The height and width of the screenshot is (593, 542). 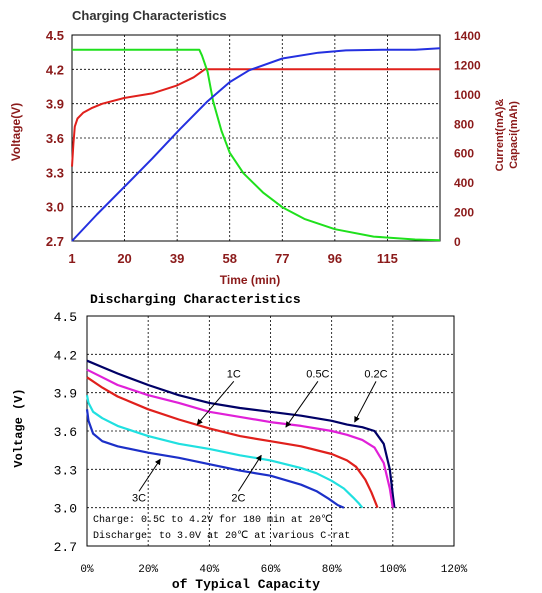 I want to click on charging-x-tick-label: 77, so click(x=282, y=258).